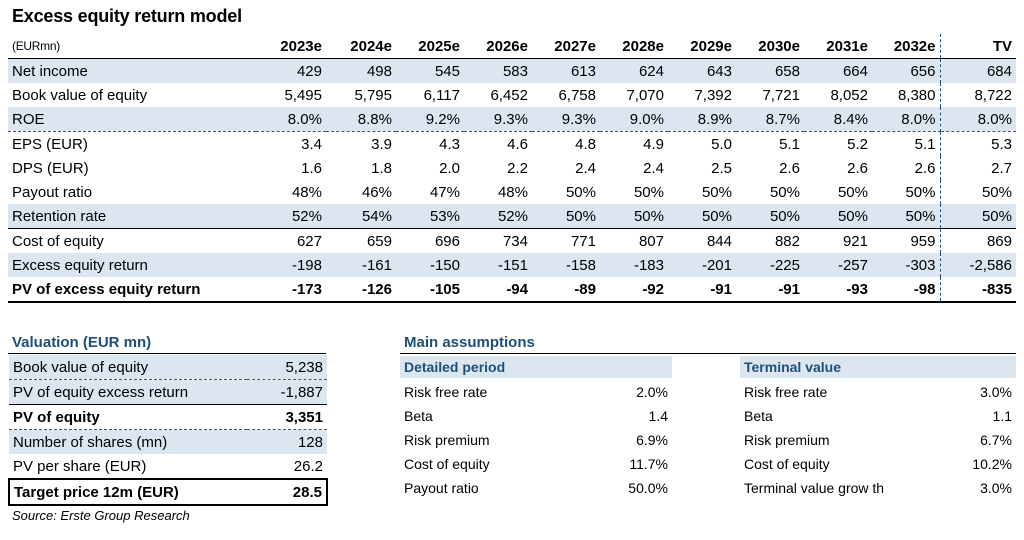 The height and width of the screenshot is (540, 1024). Describe the element at coordinates (287, 492) in the screenshot. I see `row-value: 28.5` at that location.